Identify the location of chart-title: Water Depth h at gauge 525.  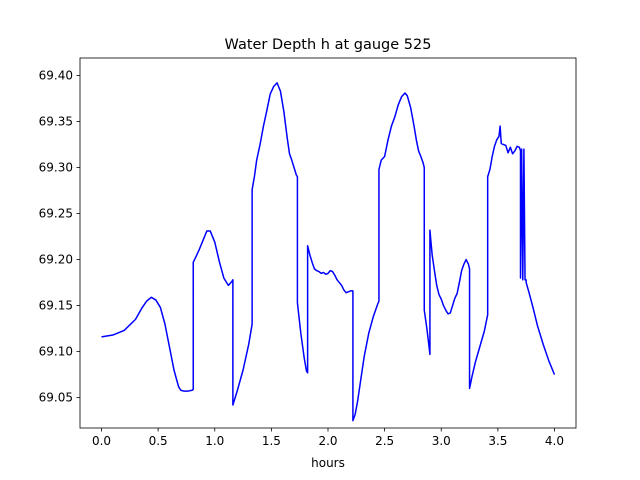
(328, 45).